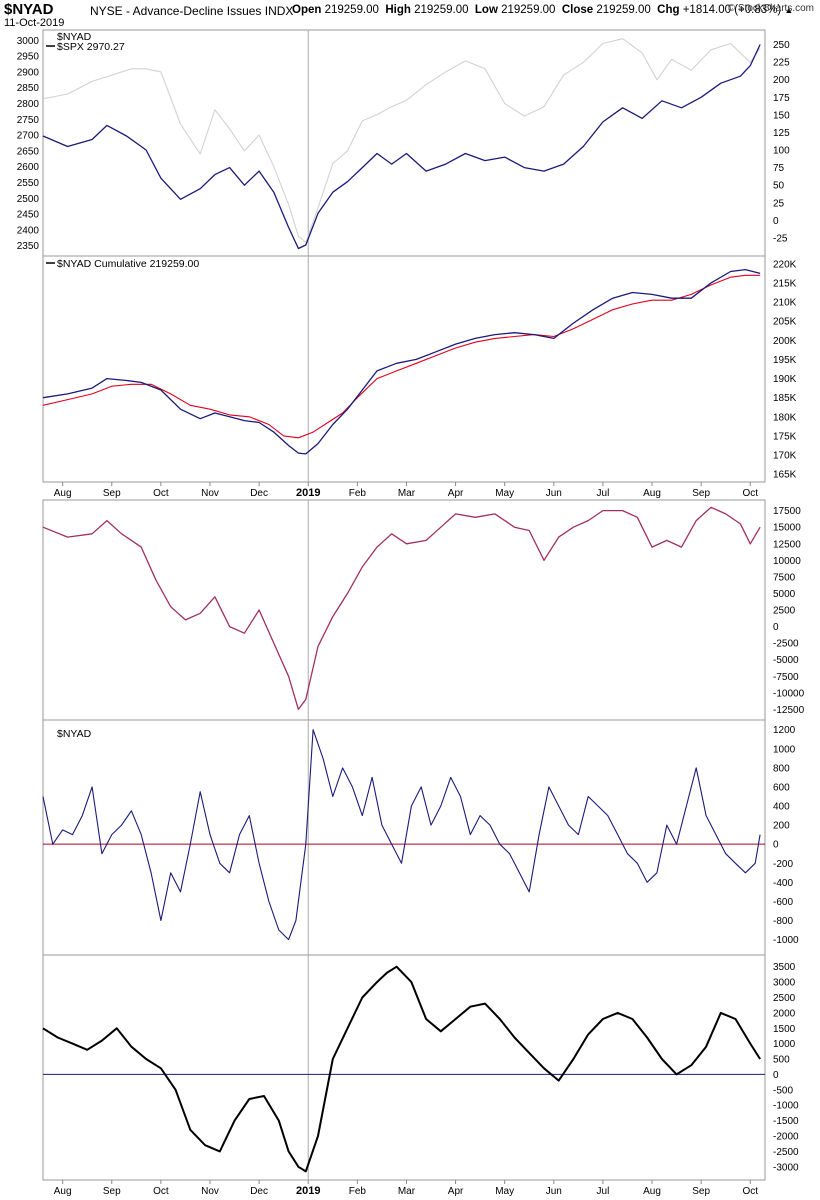 This screenshot has width=820, height=1200. I want to click on y-tick-label-right: 12500, so click(787, 544).